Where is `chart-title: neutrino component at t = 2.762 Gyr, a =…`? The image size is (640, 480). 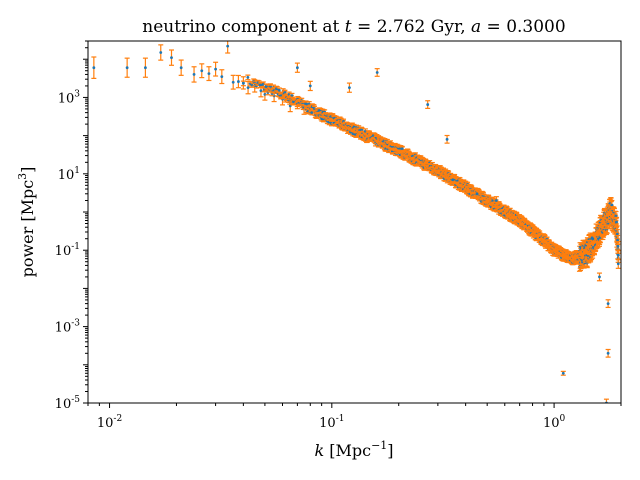
chart-title: neutrino component at t = 2.762 Gyr, a =… is located at coordinates (353, 27).